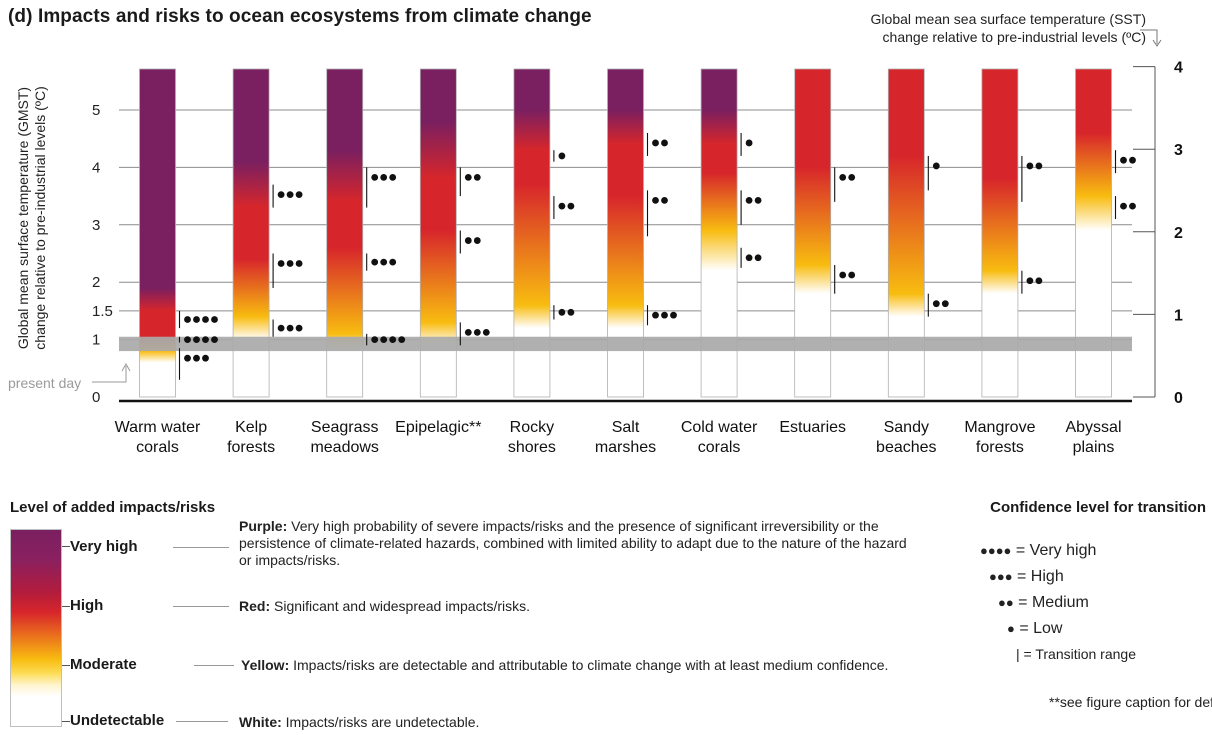 The width and height of the screenshot is (1212, 735). What do you see at coordinates (158, 427) in the screenshot?
I see `category-label-line1: Warm water` at bounding box center [158, 427].